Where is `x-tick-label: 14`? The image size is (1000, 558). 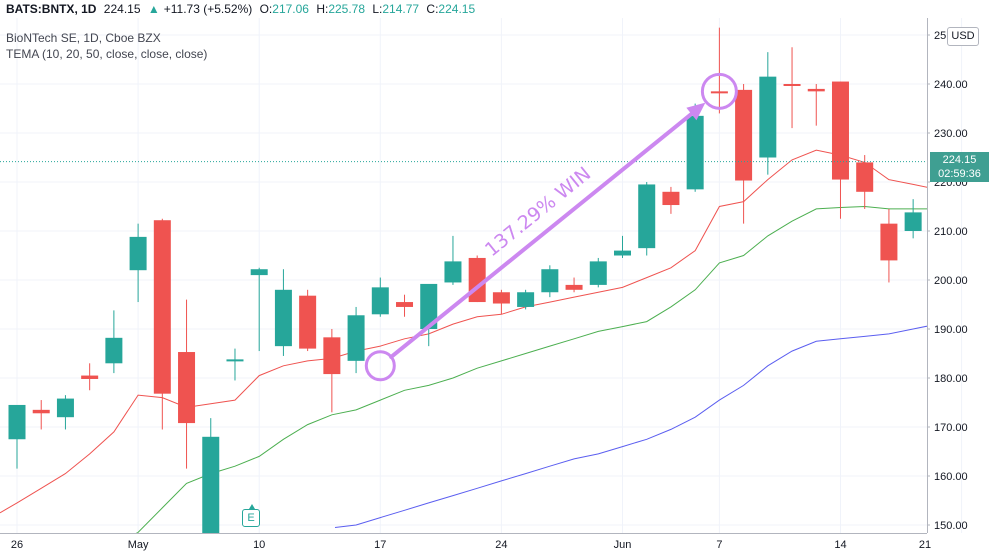
x-tick-label: 14 is located at coordinates (840, 545).